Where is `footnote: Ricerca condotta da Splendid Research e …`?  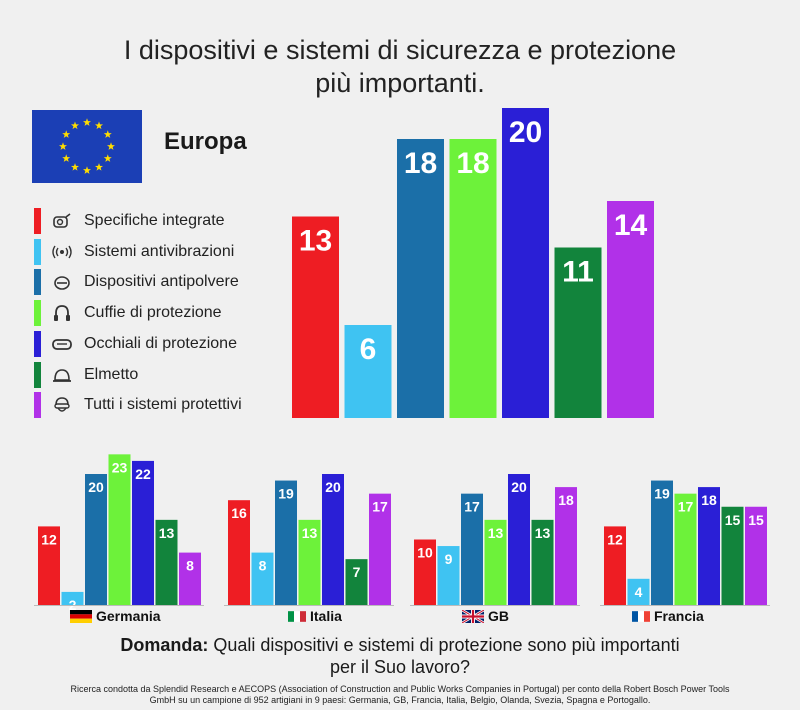
footnote: Ricerca condotta da Splendid Research e … is located at coordinates (400, 695).